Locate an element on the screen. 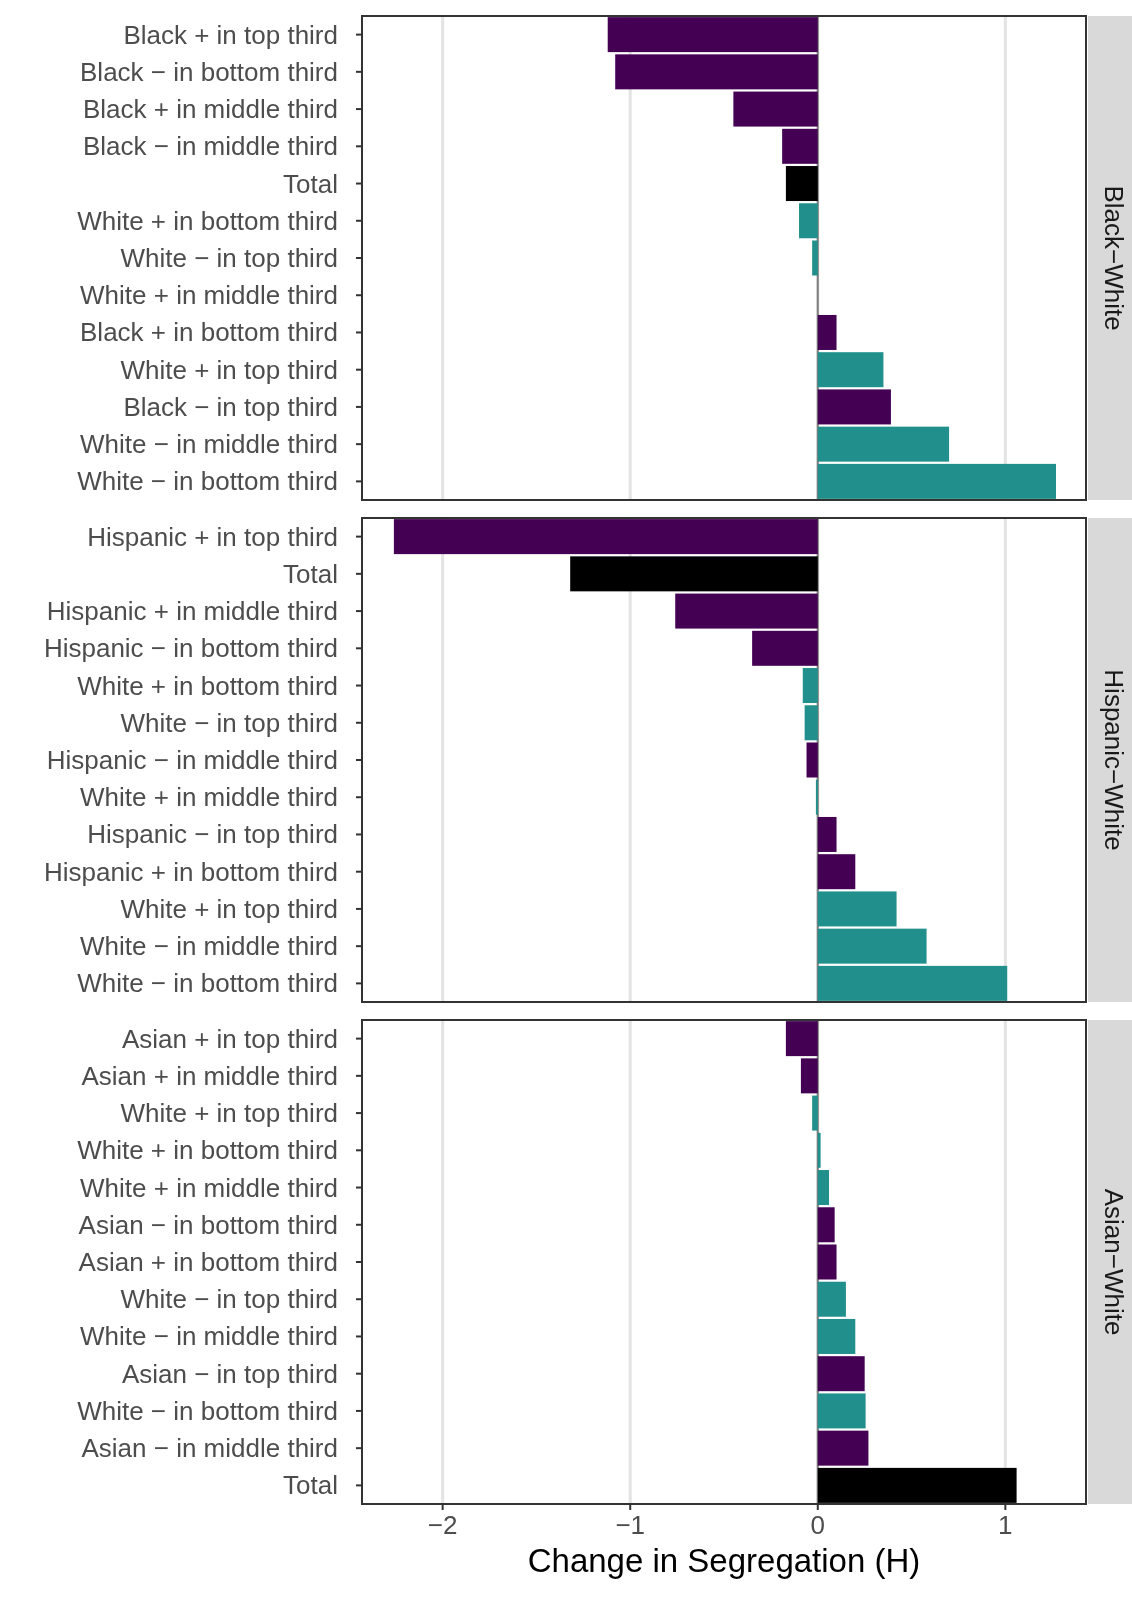 This screenshot has width=1132, height=1598. y-tick-label: Black + in middle third is located at coordinates (210, 109).